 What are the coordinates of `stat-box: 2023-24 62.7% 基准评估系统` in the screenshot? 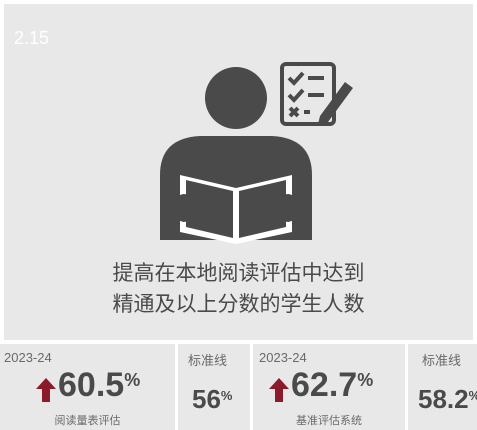 It's located at (329, 387).